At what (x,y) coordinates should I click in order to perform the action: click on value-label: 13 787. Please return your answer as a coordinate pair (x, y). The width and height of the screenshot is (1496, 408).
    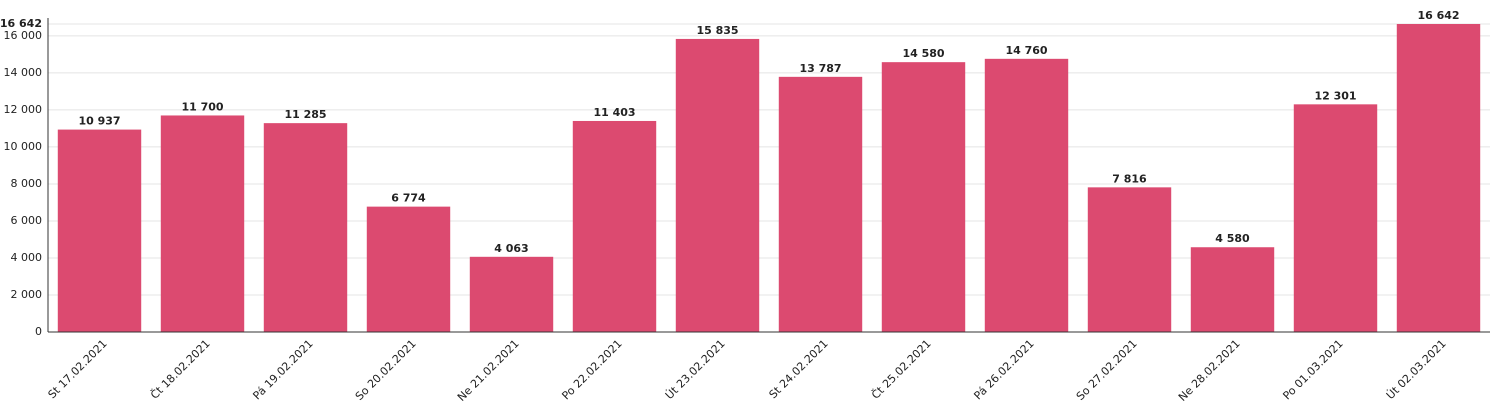
    Looking at the image, I should click on (820, 68).